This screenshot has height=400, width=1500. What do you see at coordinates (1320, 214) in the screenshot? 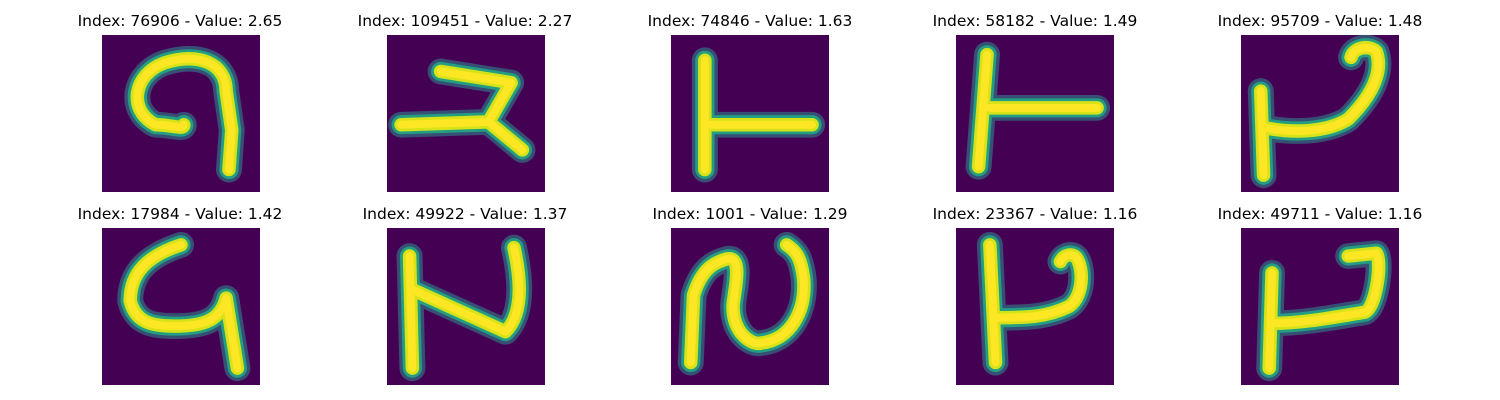
I see `panel-title: Index: 49711 - Value: 1.16` at bounding box center [1320, 214].